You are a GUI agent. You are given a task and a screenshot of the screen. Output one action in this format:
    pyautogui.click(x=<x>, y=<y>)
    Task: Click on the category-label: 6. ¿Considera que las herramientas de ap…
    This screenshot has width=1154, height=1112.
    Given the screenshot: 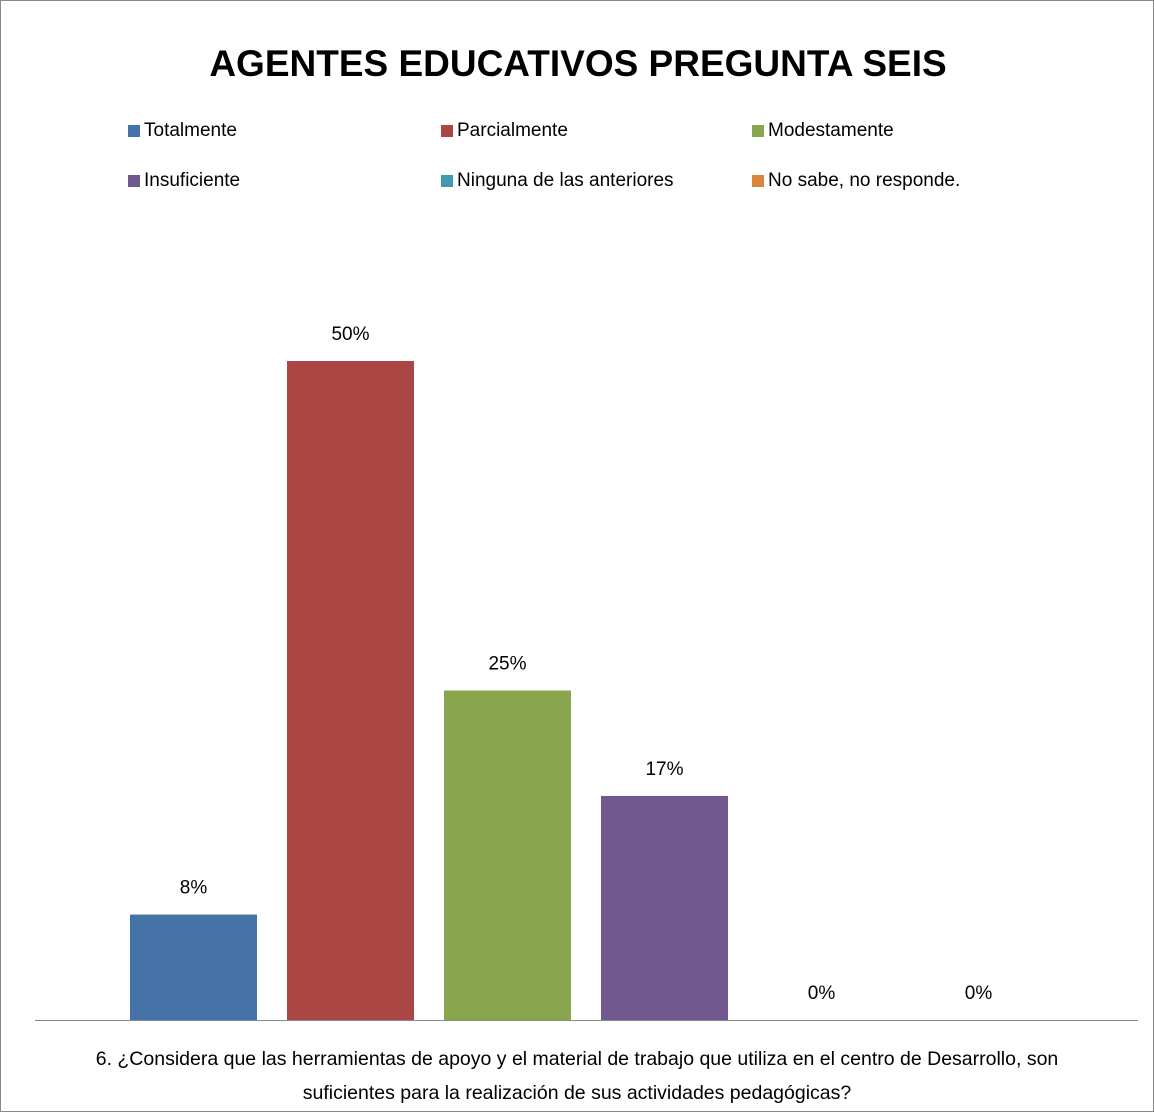 What is the action you would take?
    pyautogui.click(x=577, y=1076)
    